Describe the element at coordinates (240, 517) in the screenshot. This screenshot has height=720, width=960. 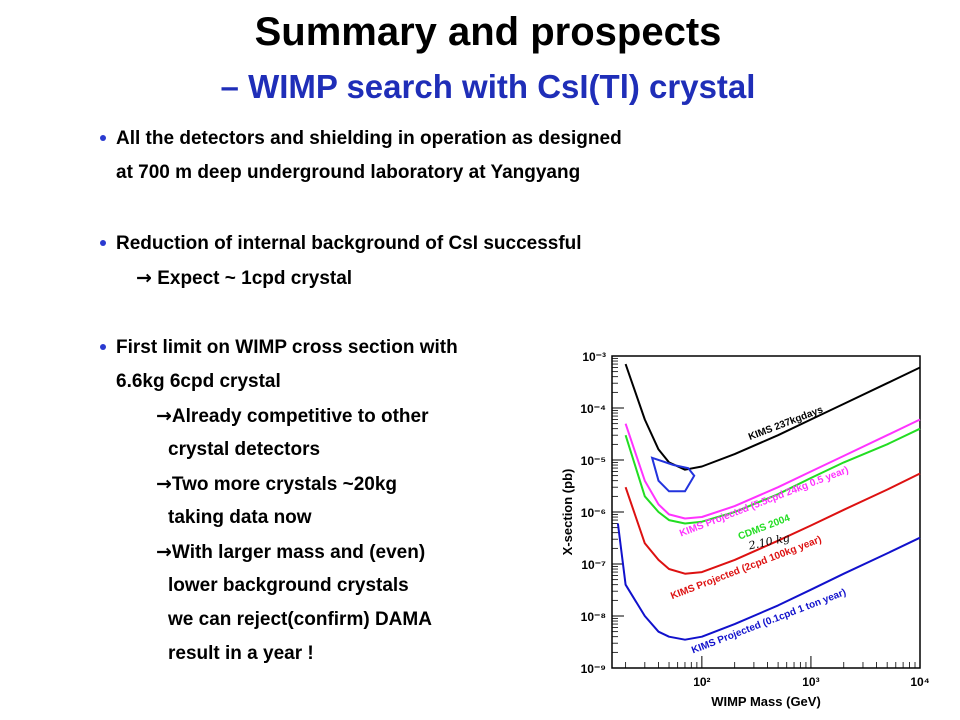
I see `sub-bullet-2-line-2: taking data now` at that location.